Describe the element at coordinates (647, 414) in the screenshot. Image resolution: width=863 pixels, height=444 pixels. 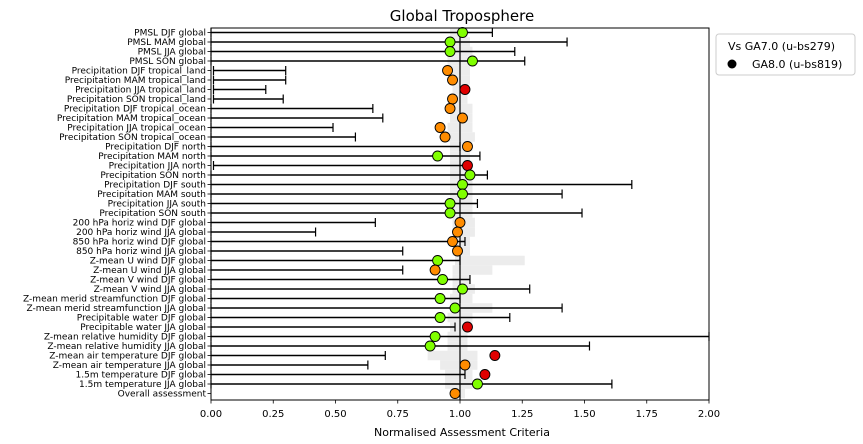
I see `x-tick-label: 1.75` at that location.